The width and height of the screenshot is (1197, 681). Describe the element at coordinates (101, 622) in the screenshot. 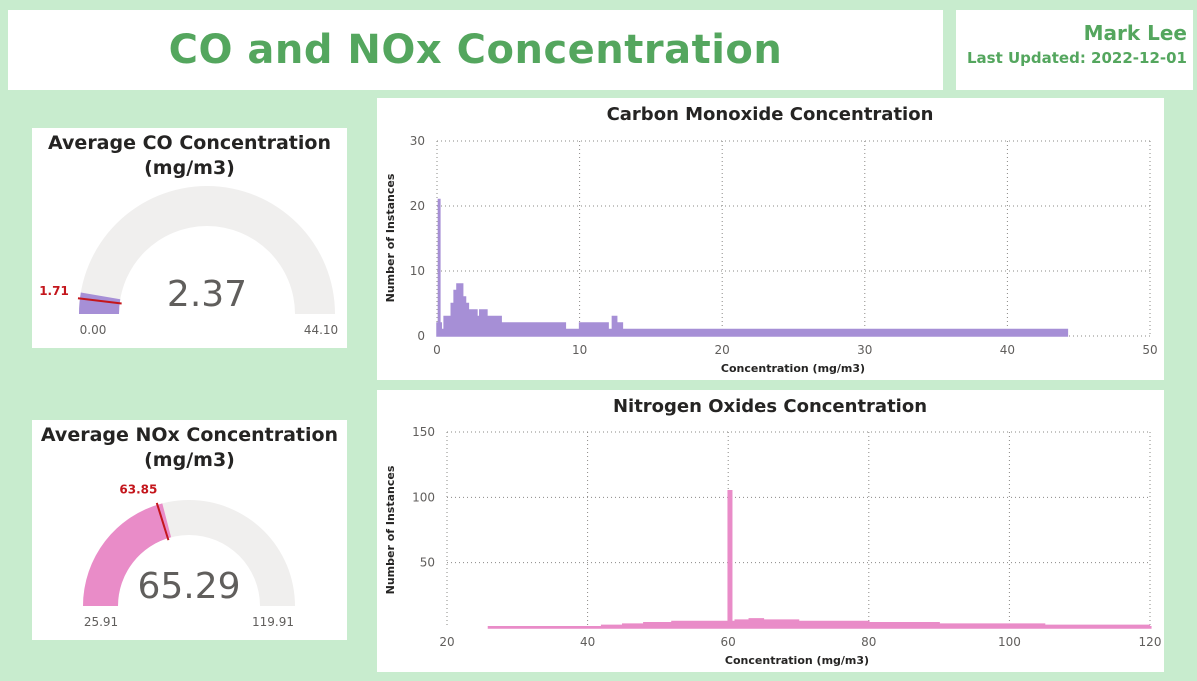

I see `gauge-min-label: 25.91` at that location.